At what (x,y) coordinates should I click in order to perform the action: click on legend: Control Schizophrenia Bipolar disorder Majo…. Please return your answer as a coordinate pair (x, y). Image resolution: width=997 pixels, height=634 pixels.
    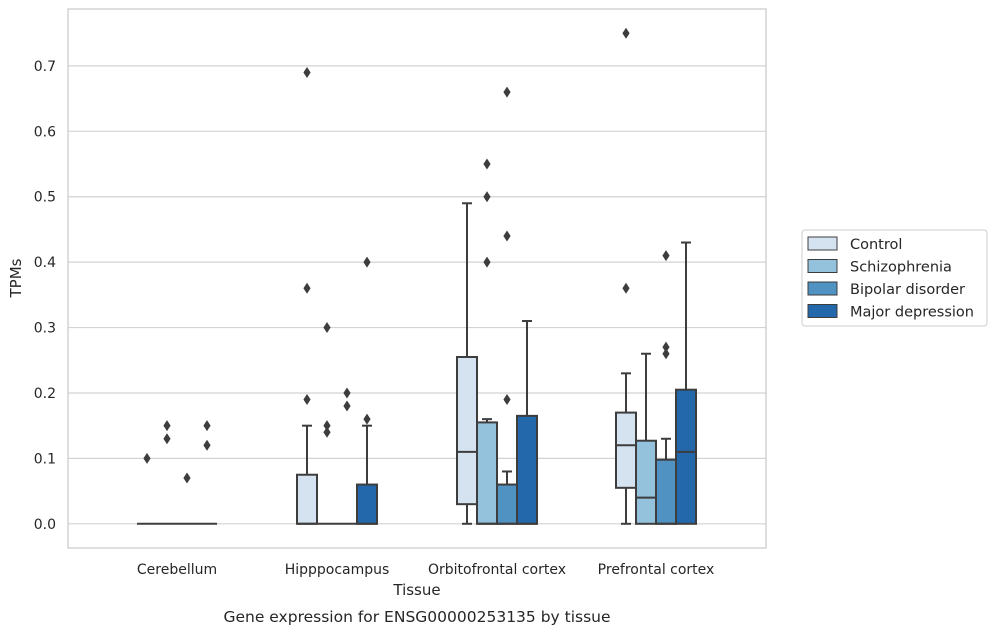
    Looking at the image, I should click on (894, 278).